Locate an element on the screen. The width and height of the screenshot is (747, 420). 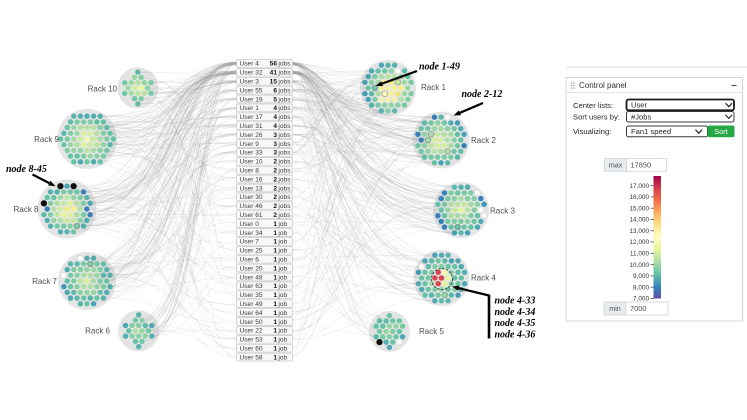
svg-text: User 46 is located at coordinates (251, 206).